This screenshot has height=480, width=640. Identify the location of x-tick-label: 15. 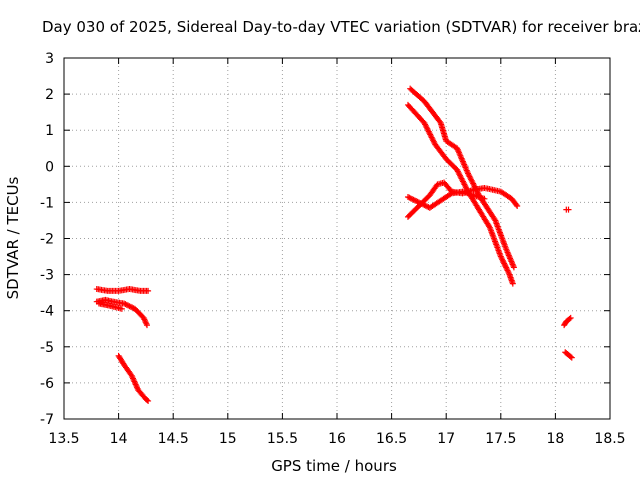
(228, 439).